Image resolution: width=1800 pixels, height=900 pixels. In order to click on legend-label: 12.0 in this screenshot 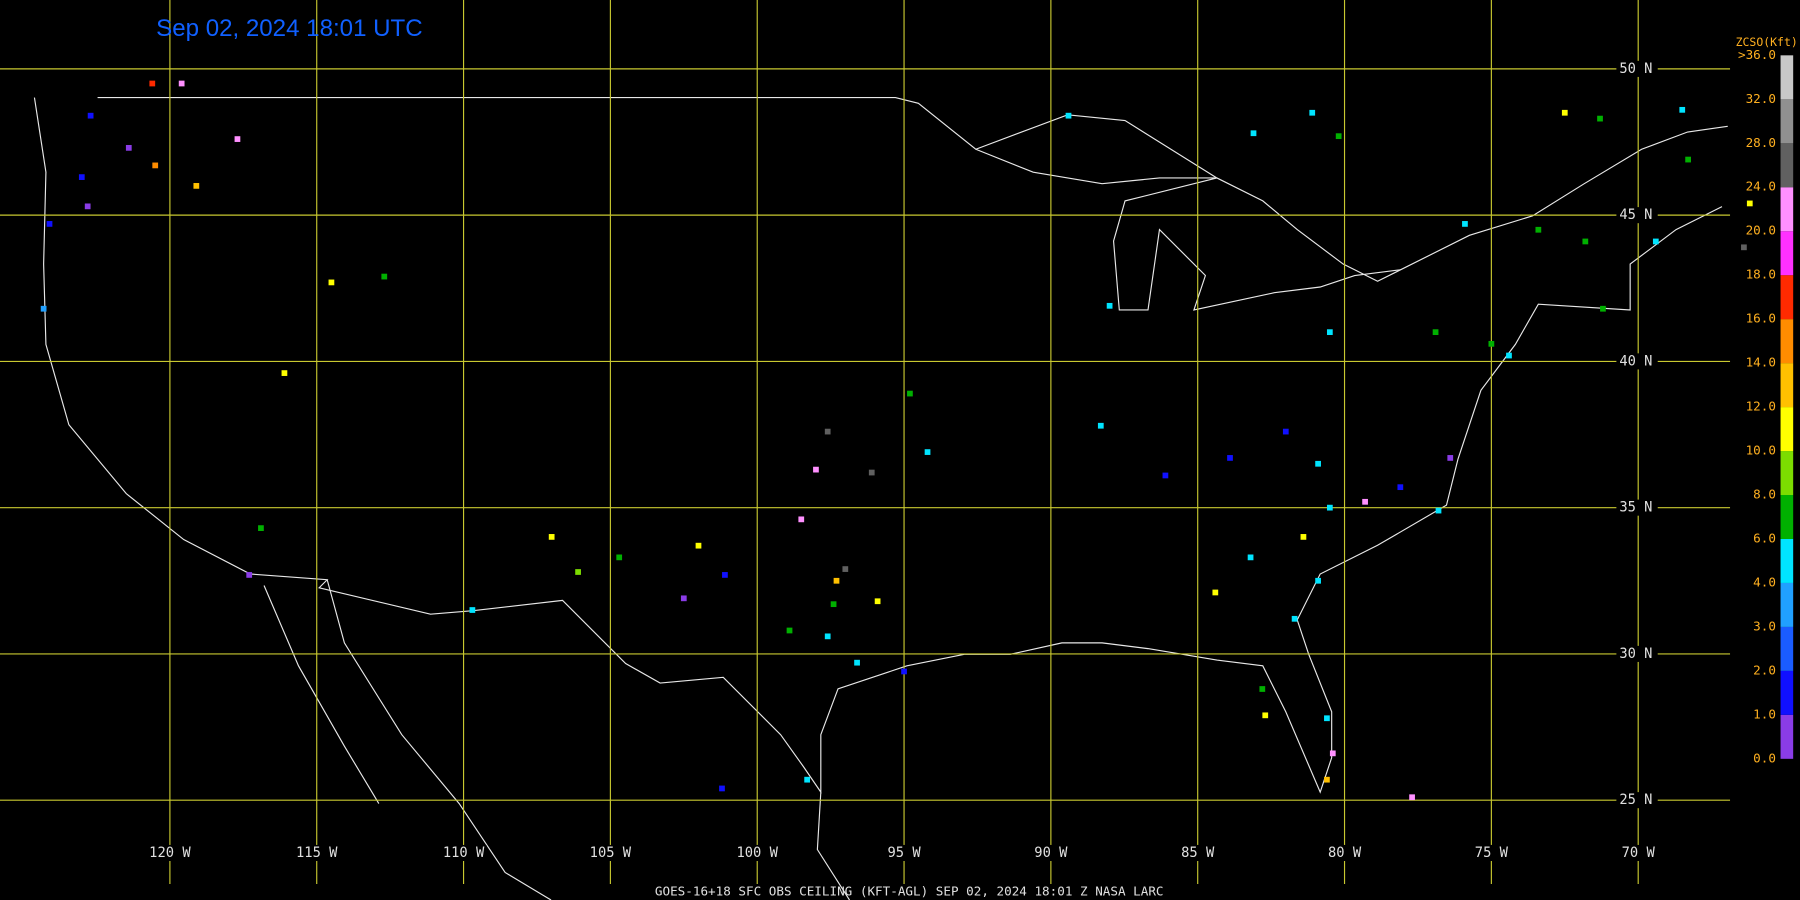, I will do `click(1761, 406)`.